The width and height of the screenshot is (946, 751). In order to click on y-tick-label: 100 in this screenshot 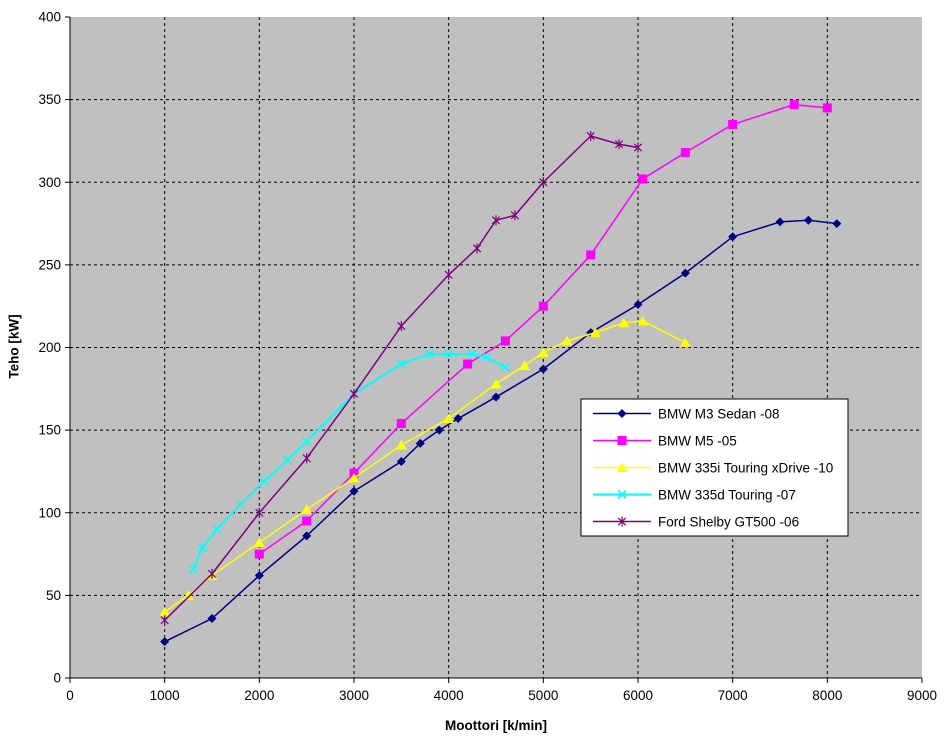, I will do `click(49, 512)`.